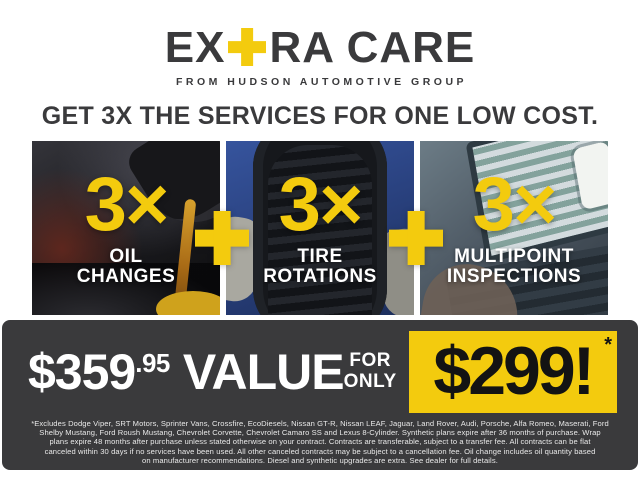 The image size is (640, 480). Describe the element at coordinates (263, 372) in the screenshot. I see `value-label: VALUE` at that location.